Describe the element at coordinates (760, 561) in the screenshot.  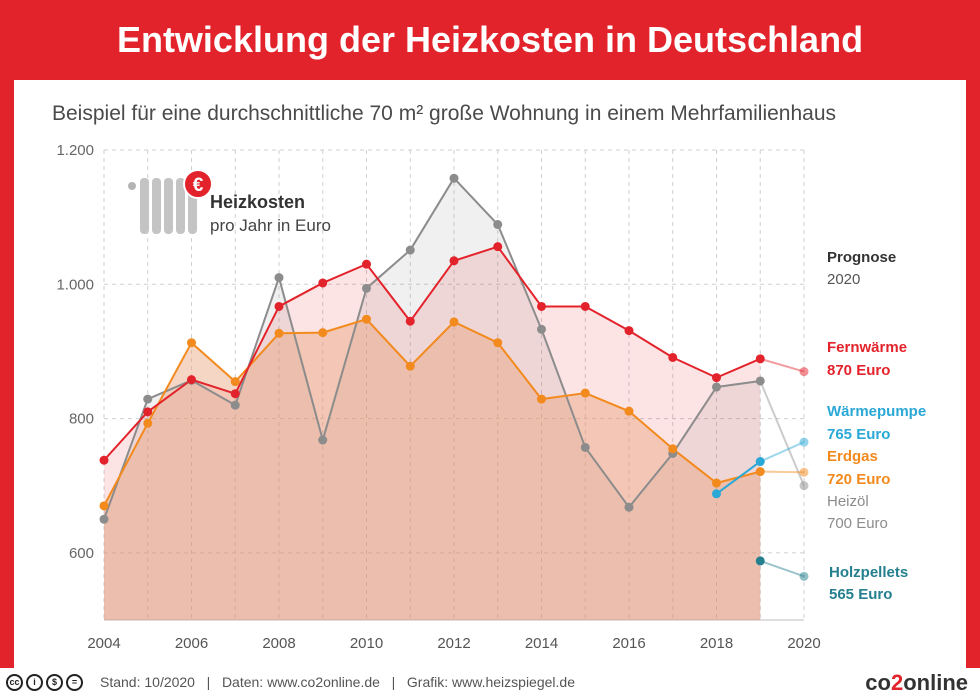
I see `holzpellets-point` at that location.